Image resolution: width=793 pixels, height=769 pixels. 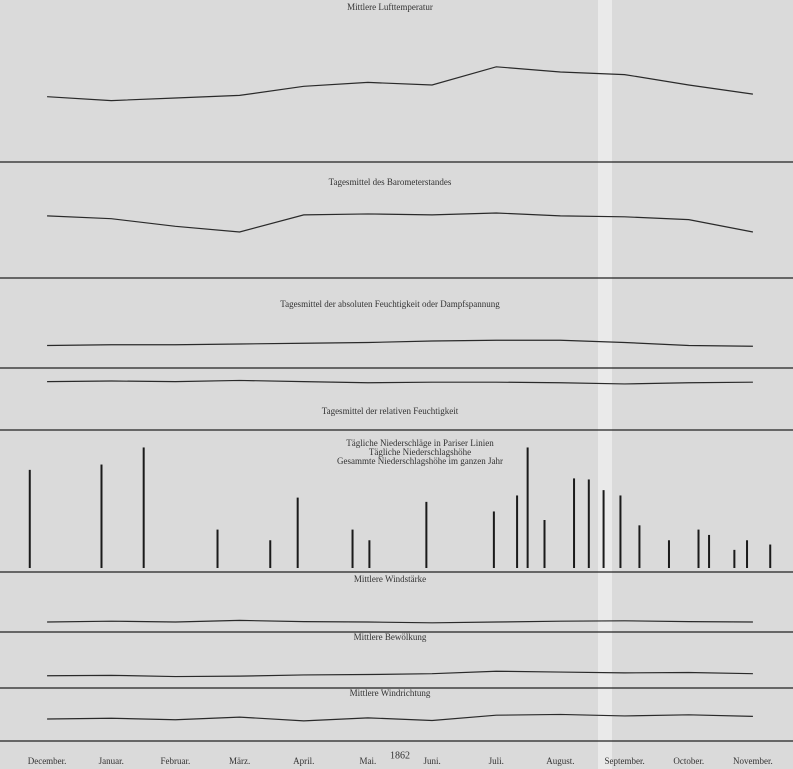 What do you see at coordinates (390, 693) in the screenshot?
I see `panel-title: Mittlere Windrichtung` at bounding box center [390, 693].